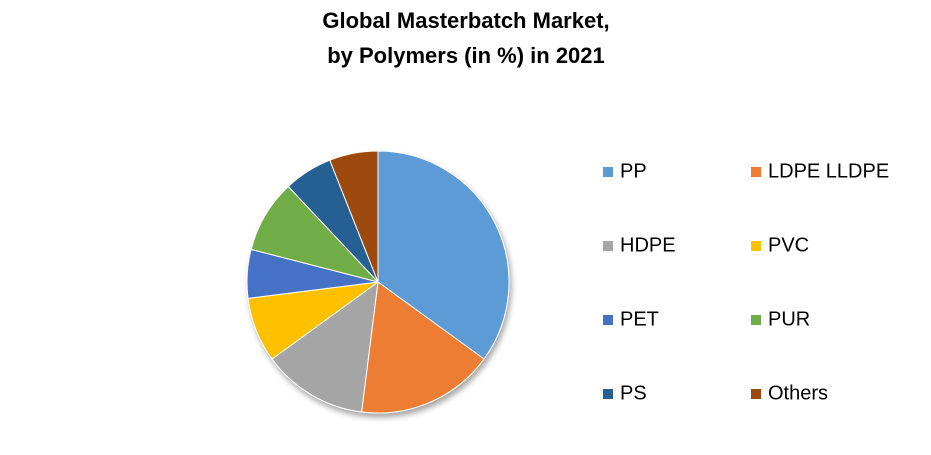  I want to click on legend-label: PP, so click(633, 171).